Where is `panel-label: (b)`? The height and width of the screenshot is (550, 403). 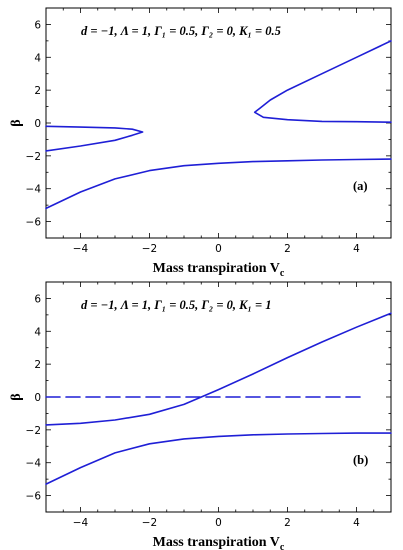
panel-label: (b) is located at coordinates (360, 460).